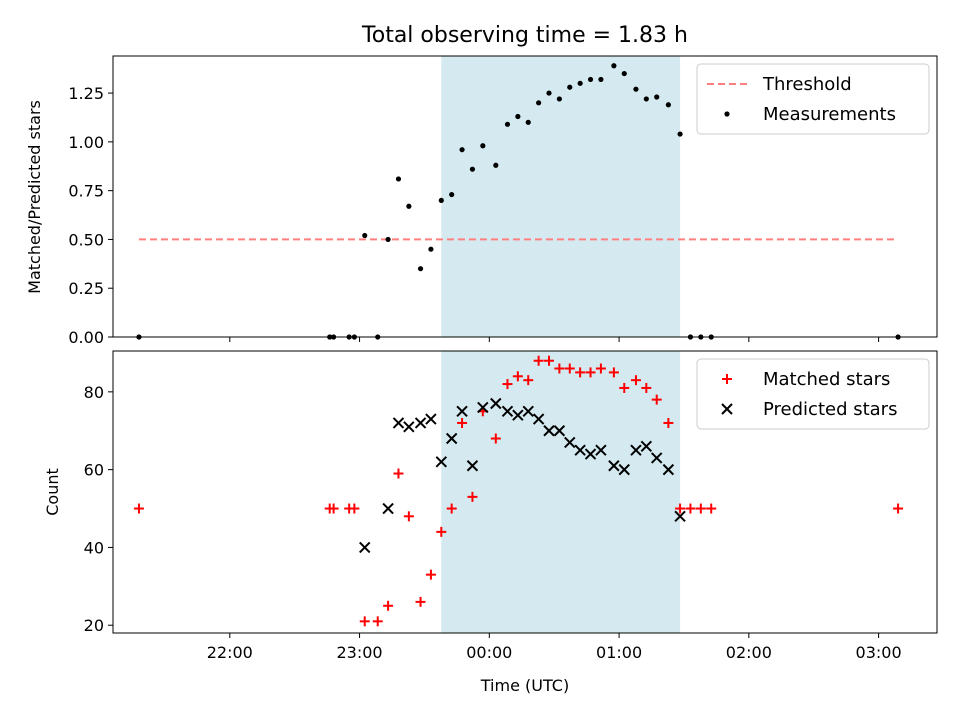 This screenshot has width=960, height=720. Describe the element at coordinates (359, 652) in the screenshot. I see `x-tick-label: 23:00` at that location.